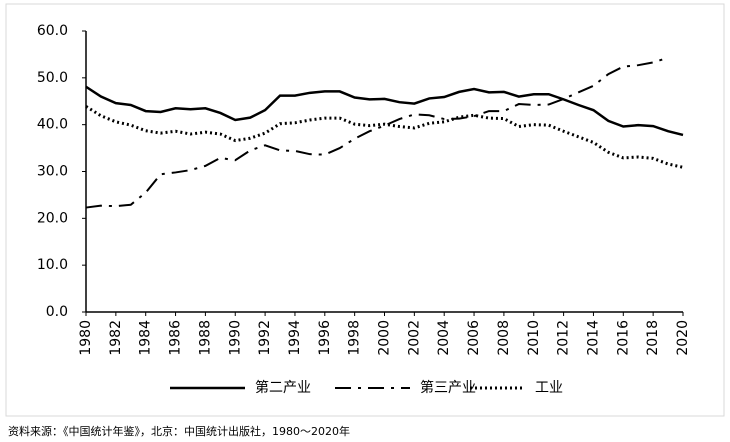 Image resolution: width=730 pixels, height=442 pixels. I want to click on x-tick-label: 2004, so click(444, 338).